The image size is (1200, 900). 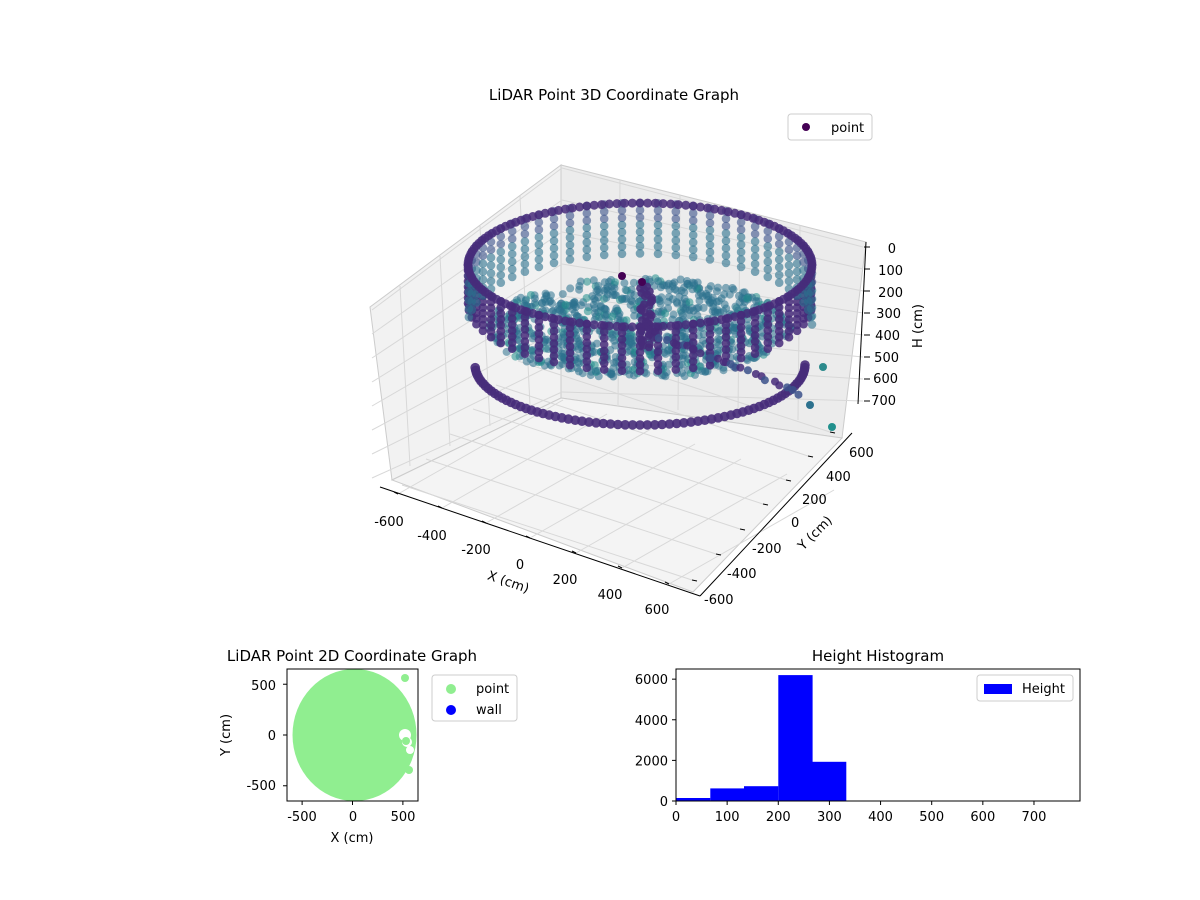 I want to click on z-tick-label: 400, so click(x=887, y=336).